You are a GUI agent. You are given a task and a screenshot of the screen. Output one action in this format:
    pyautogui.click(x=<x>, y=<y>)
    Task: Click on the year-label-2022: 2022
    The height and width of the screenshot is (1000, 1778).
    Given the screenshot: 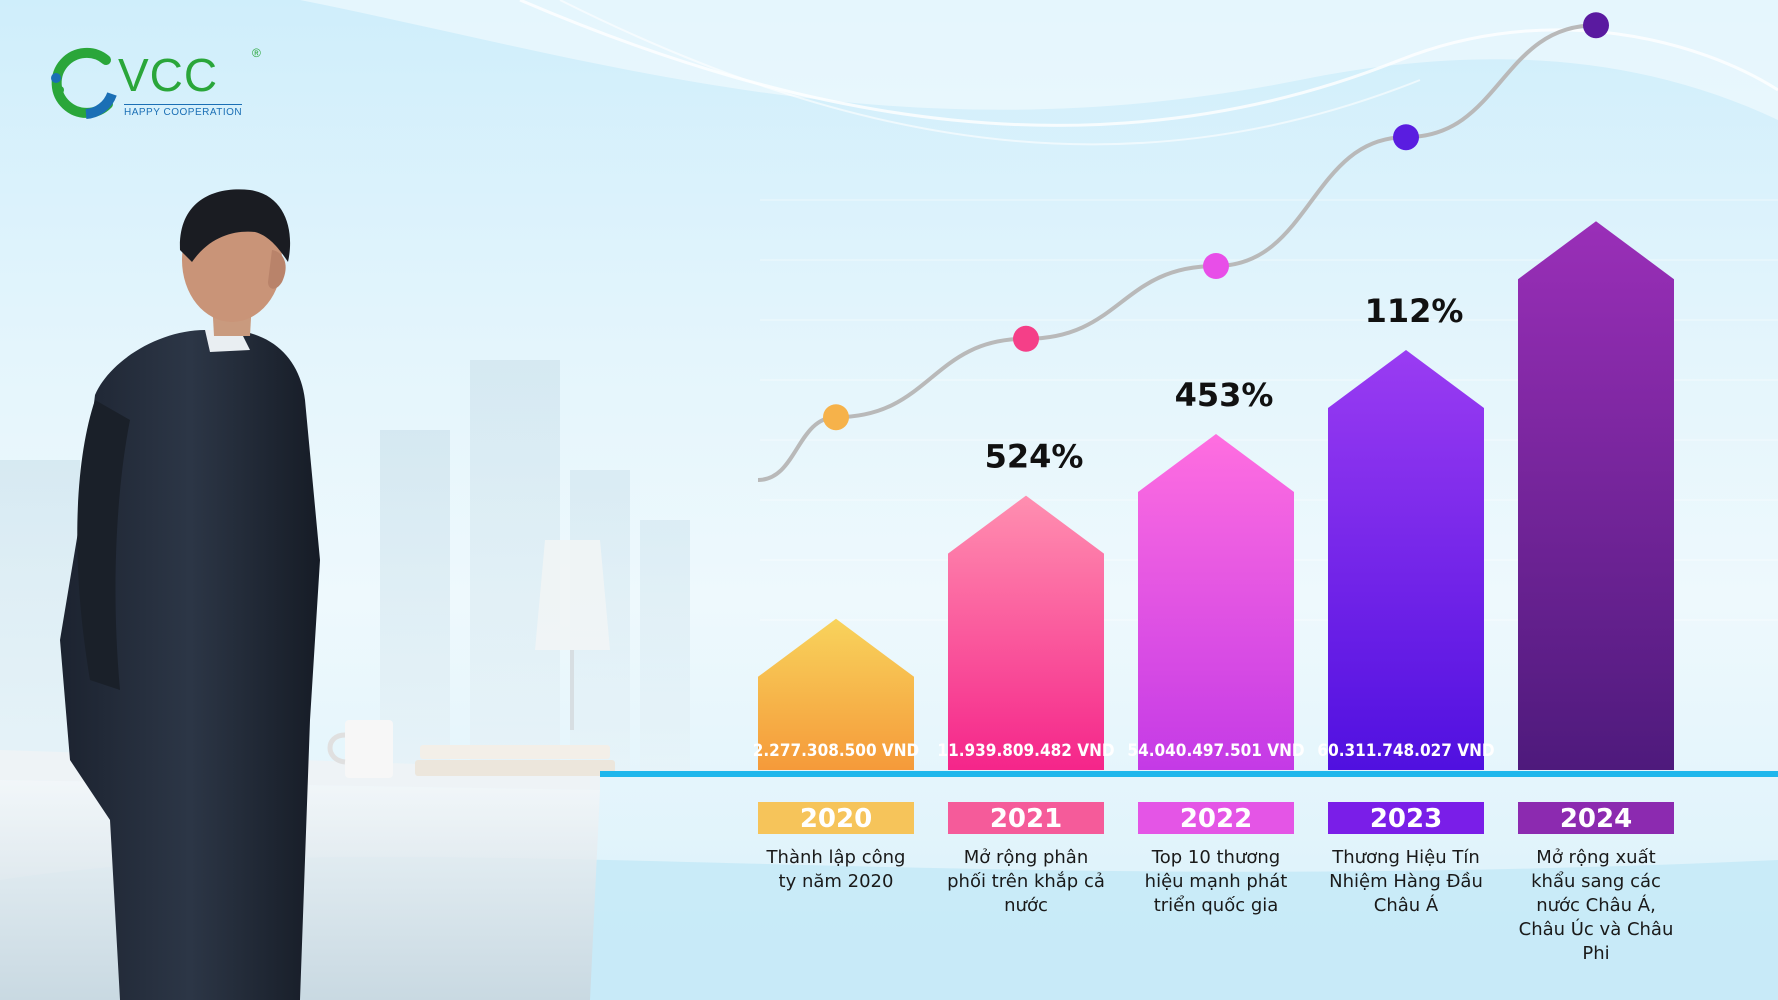 What is the action you would take?
    pyautogui.click(x=1216, y=819)
    